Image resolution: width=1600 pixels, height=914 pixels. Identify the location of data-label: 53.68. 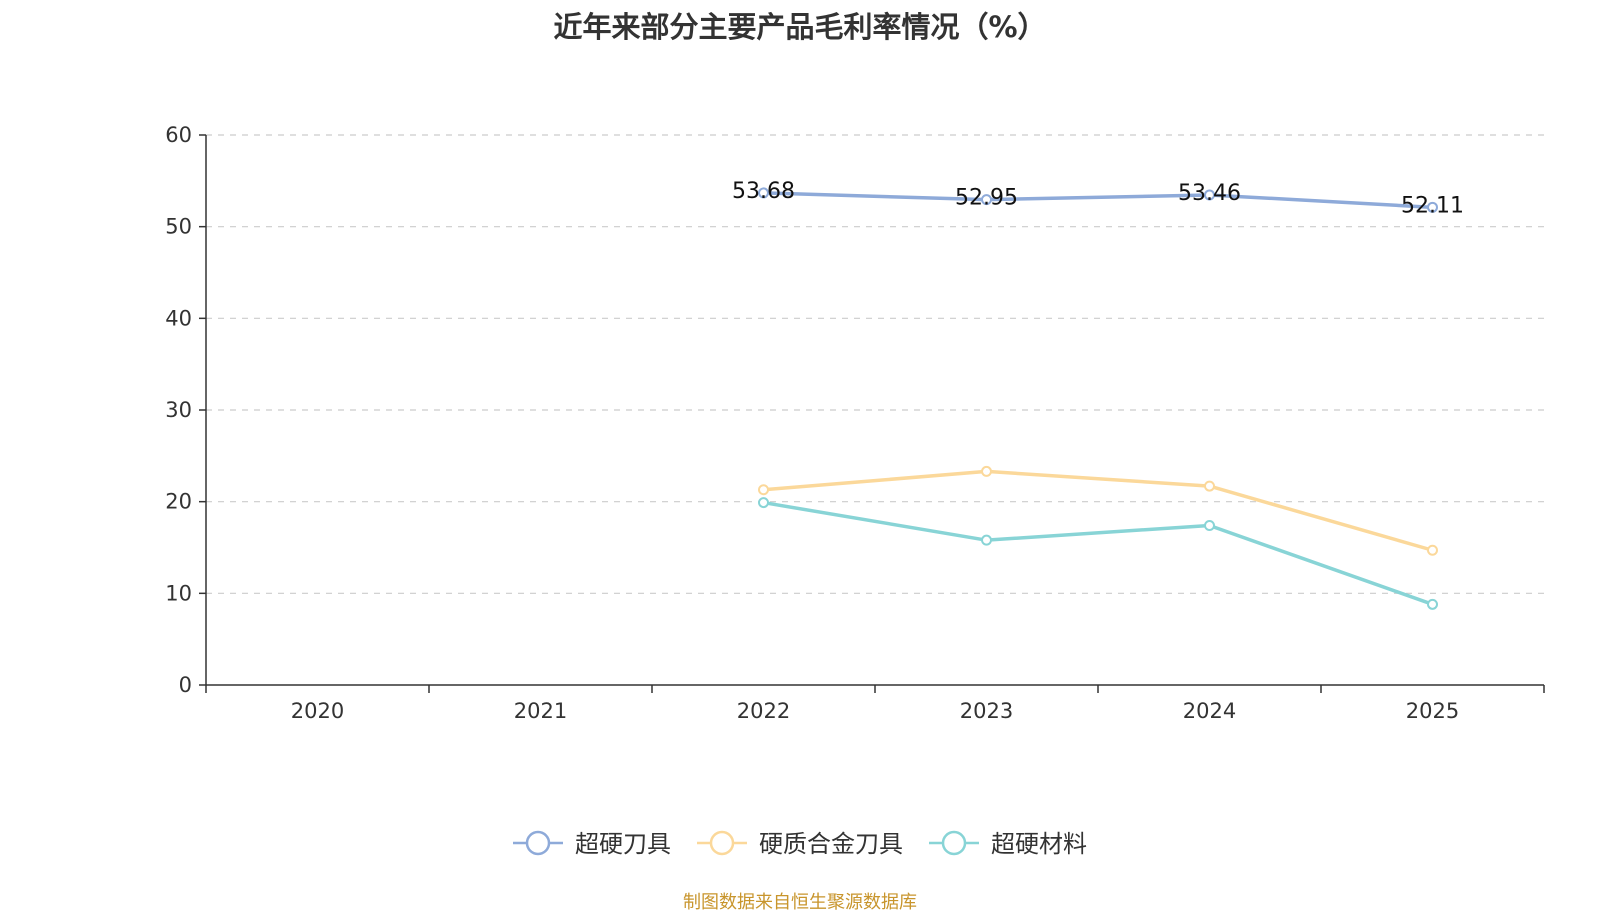
(763, 191).